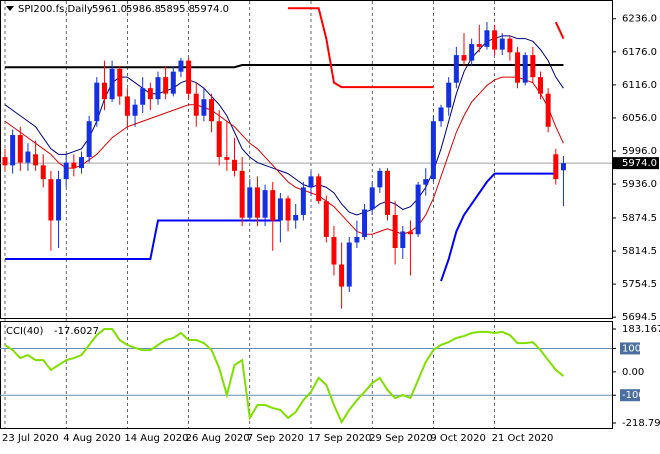  Describe the element at coordinates (339, 438) in the screenshot. I see `x-tick-label: 17 Sep 2020` at that location.